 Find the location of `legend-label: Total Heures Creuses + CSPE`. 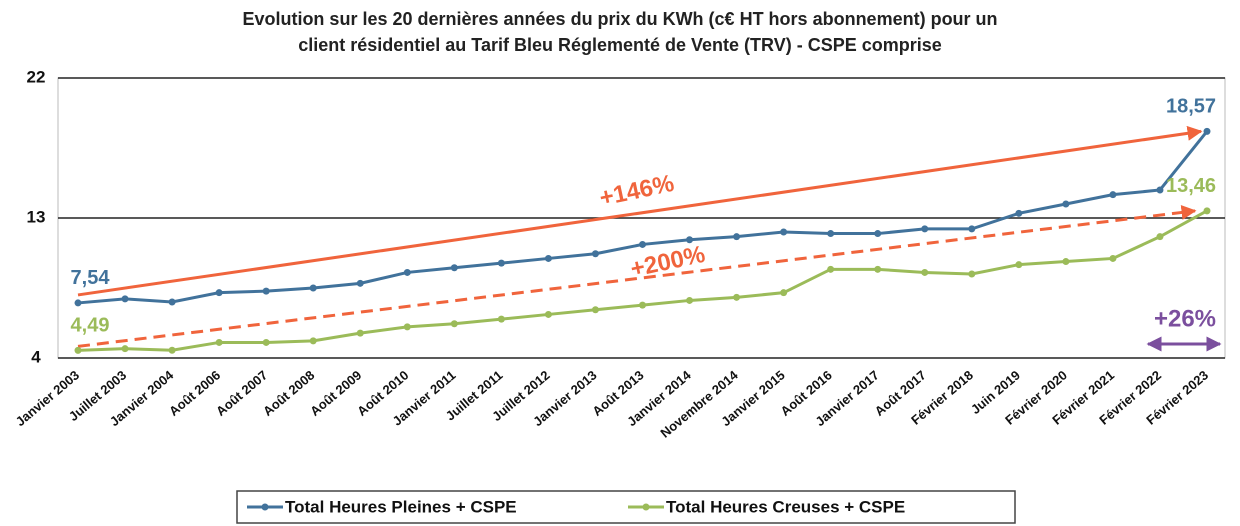

legend-label: Total Heures Creuses + CSPE is located at coordinates (785, 506).